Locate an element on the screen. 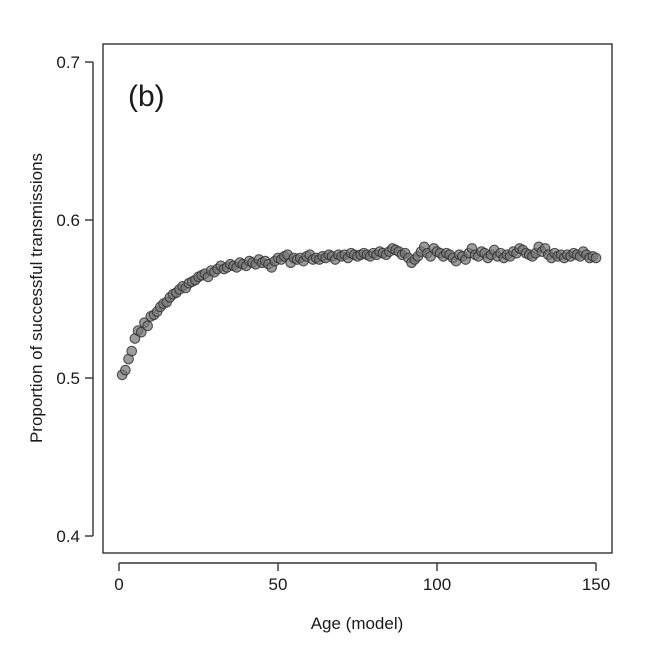 The height and width of the screenshot is (655, 655). y-tick-label: 0.5 is located at coordinates (68, 378).